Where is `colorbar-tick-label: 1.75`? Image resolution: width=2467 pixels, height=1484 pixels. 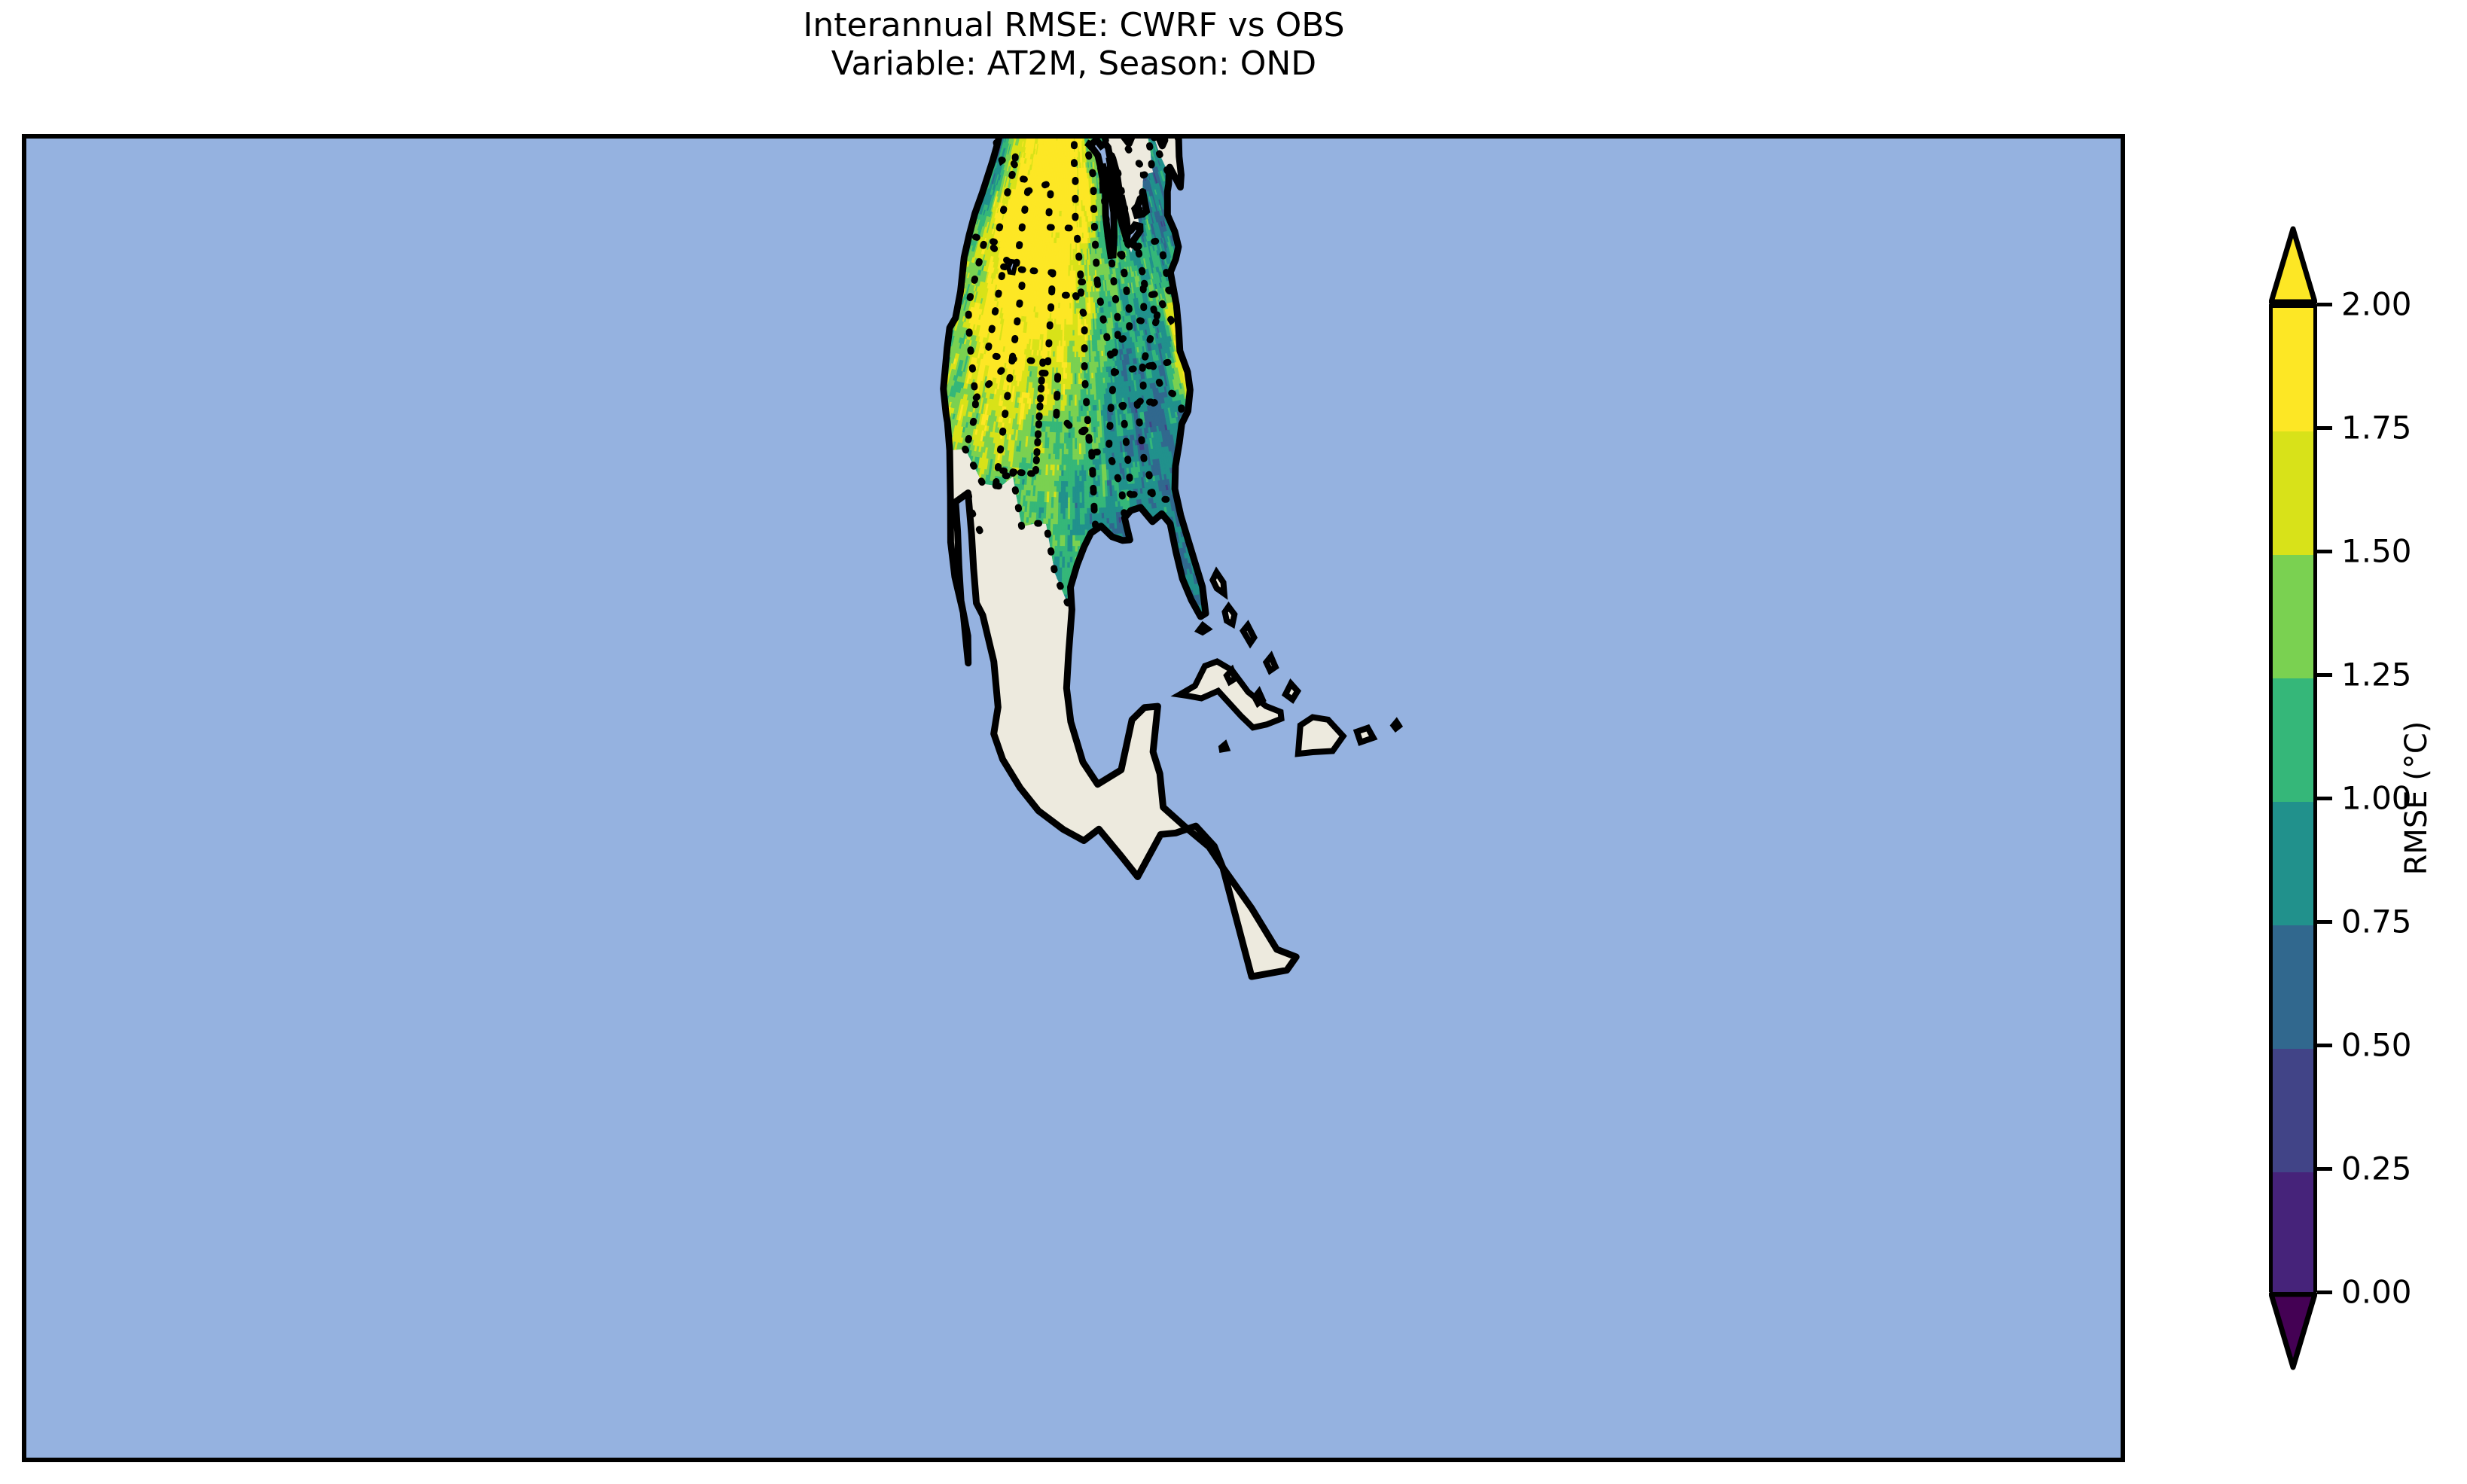 colorbar-tick-label: 1.75 is located at coordinates (2376, 428).